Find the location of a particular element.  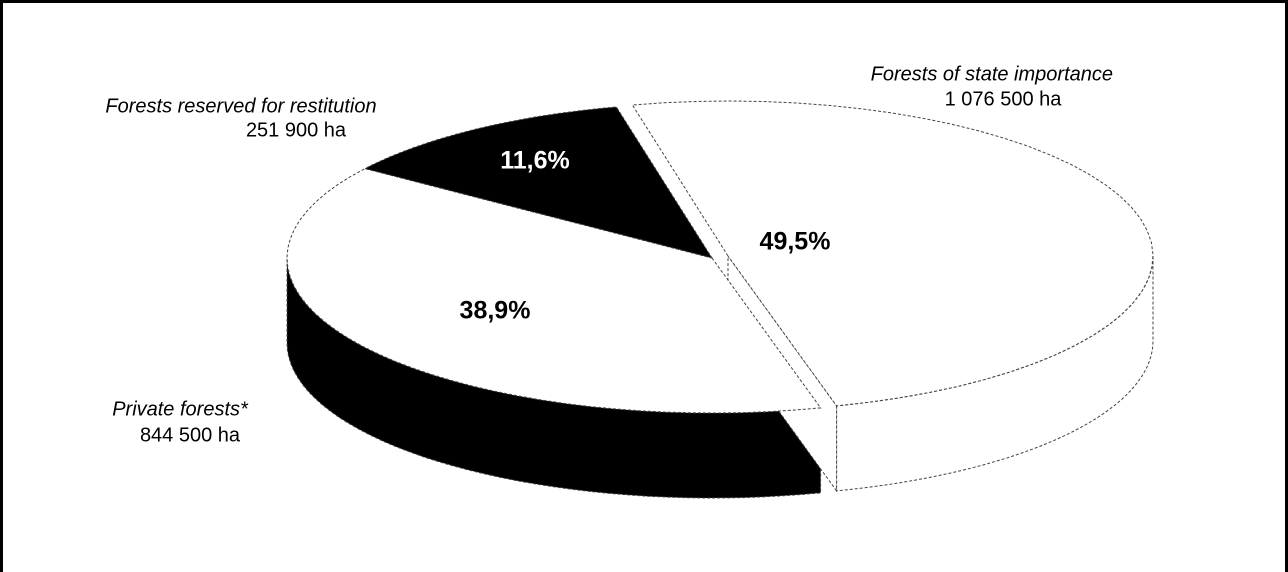

value-label: 49,5% is located at coordinates (795, 242).